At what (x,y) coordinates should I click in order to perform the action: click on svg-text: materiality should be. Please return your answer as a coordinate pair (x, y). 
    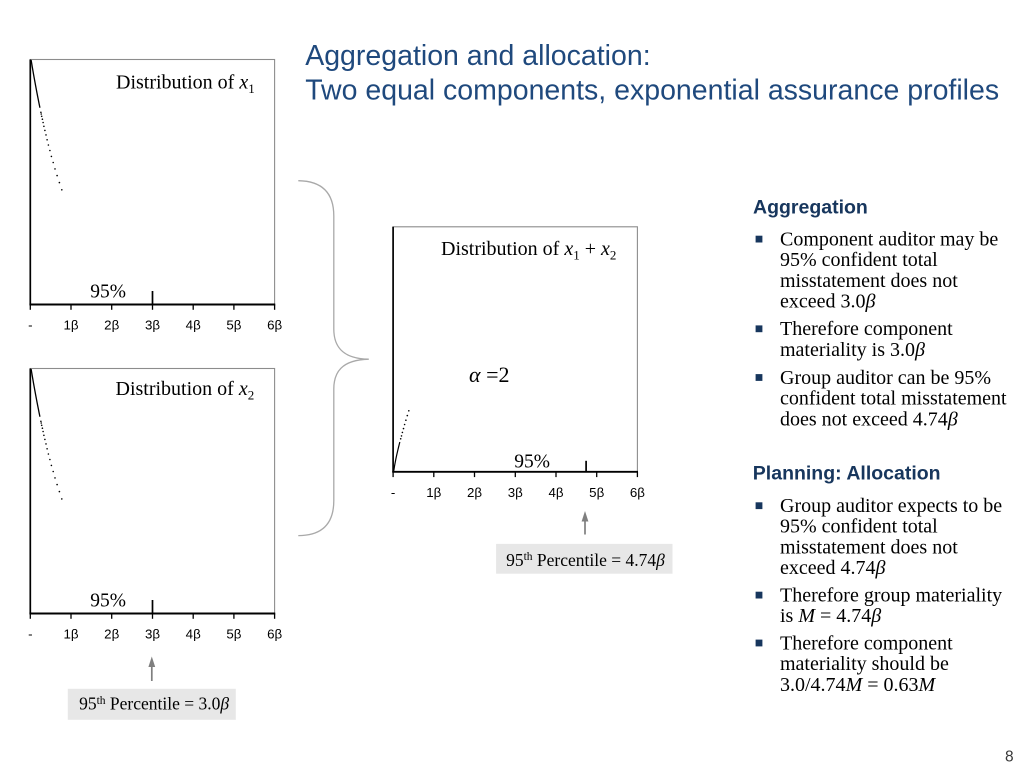
    Looking at the image, I should click on (864, 664).